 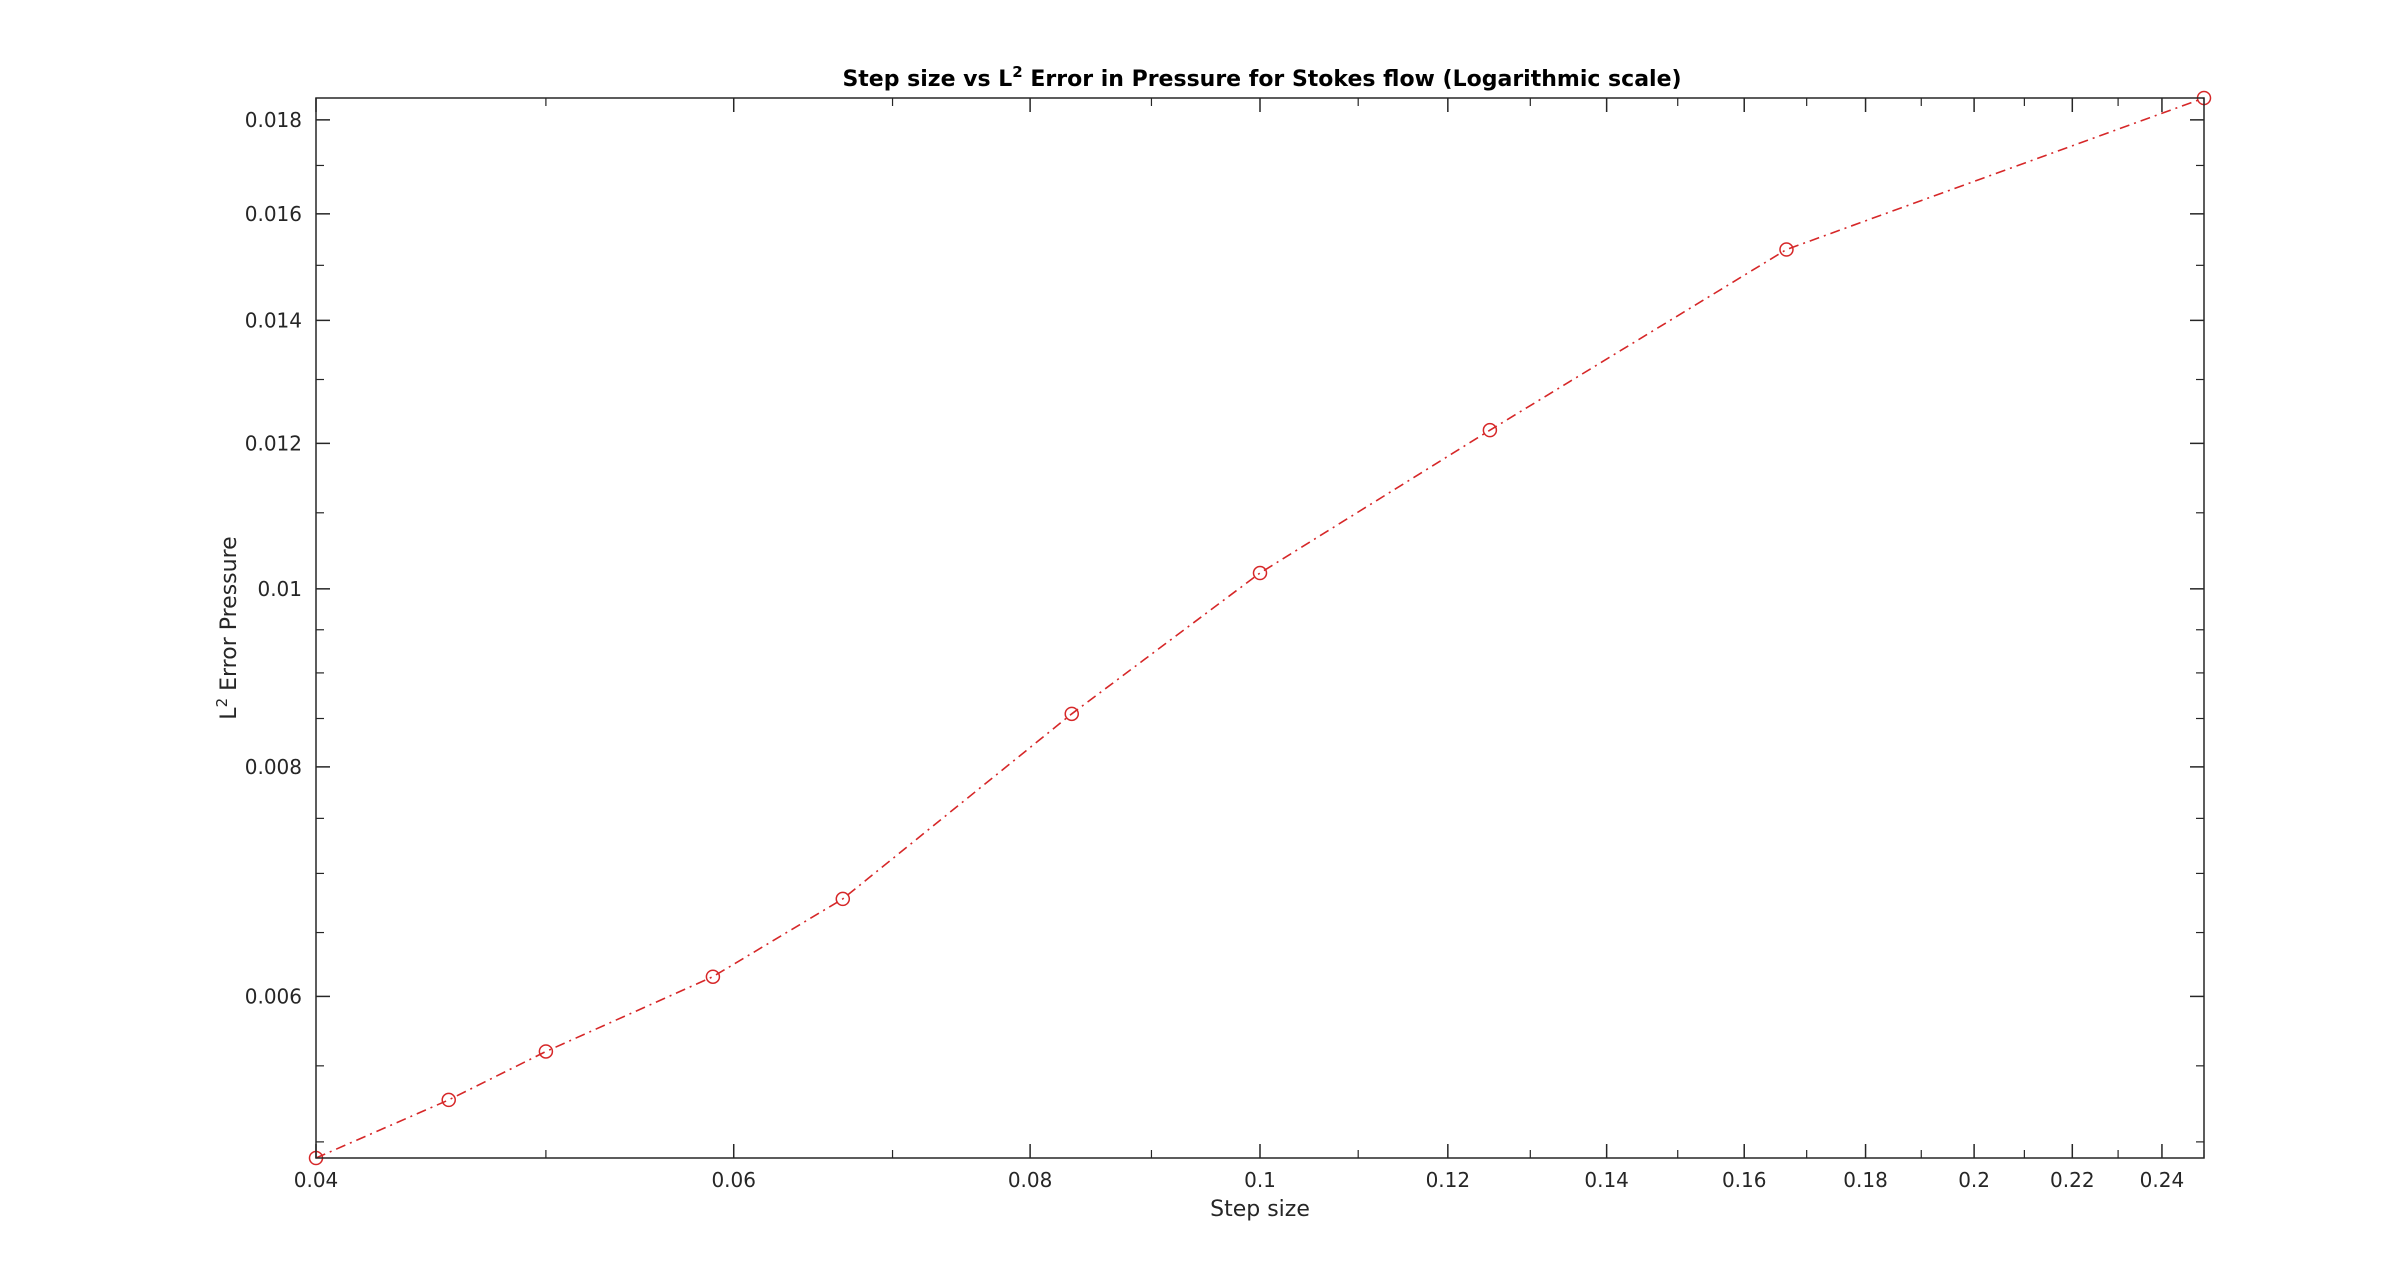 I want to click on y-axis-label: L2 Error Pressure, so click(x=227, y=627).